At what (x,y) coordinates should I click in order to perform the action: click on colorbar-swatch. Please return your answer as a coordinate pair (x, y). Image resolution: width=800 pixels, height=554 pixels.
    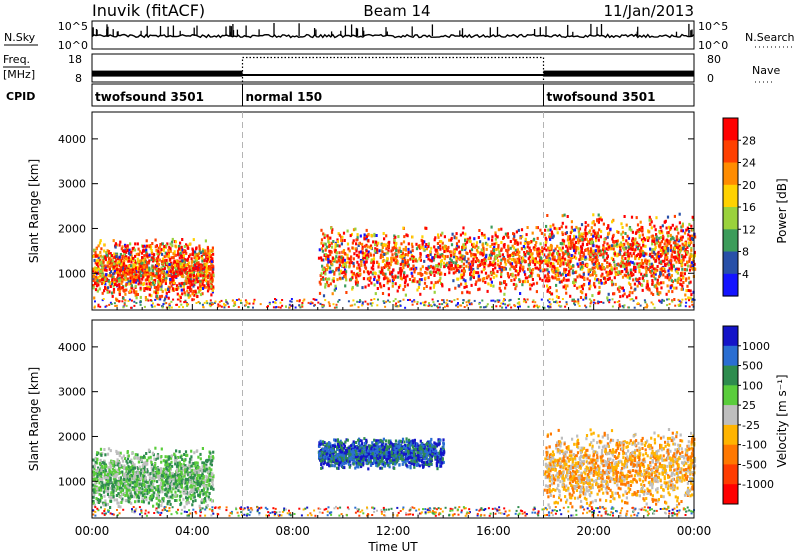
    Looking at the image, I should click on (730, 241).